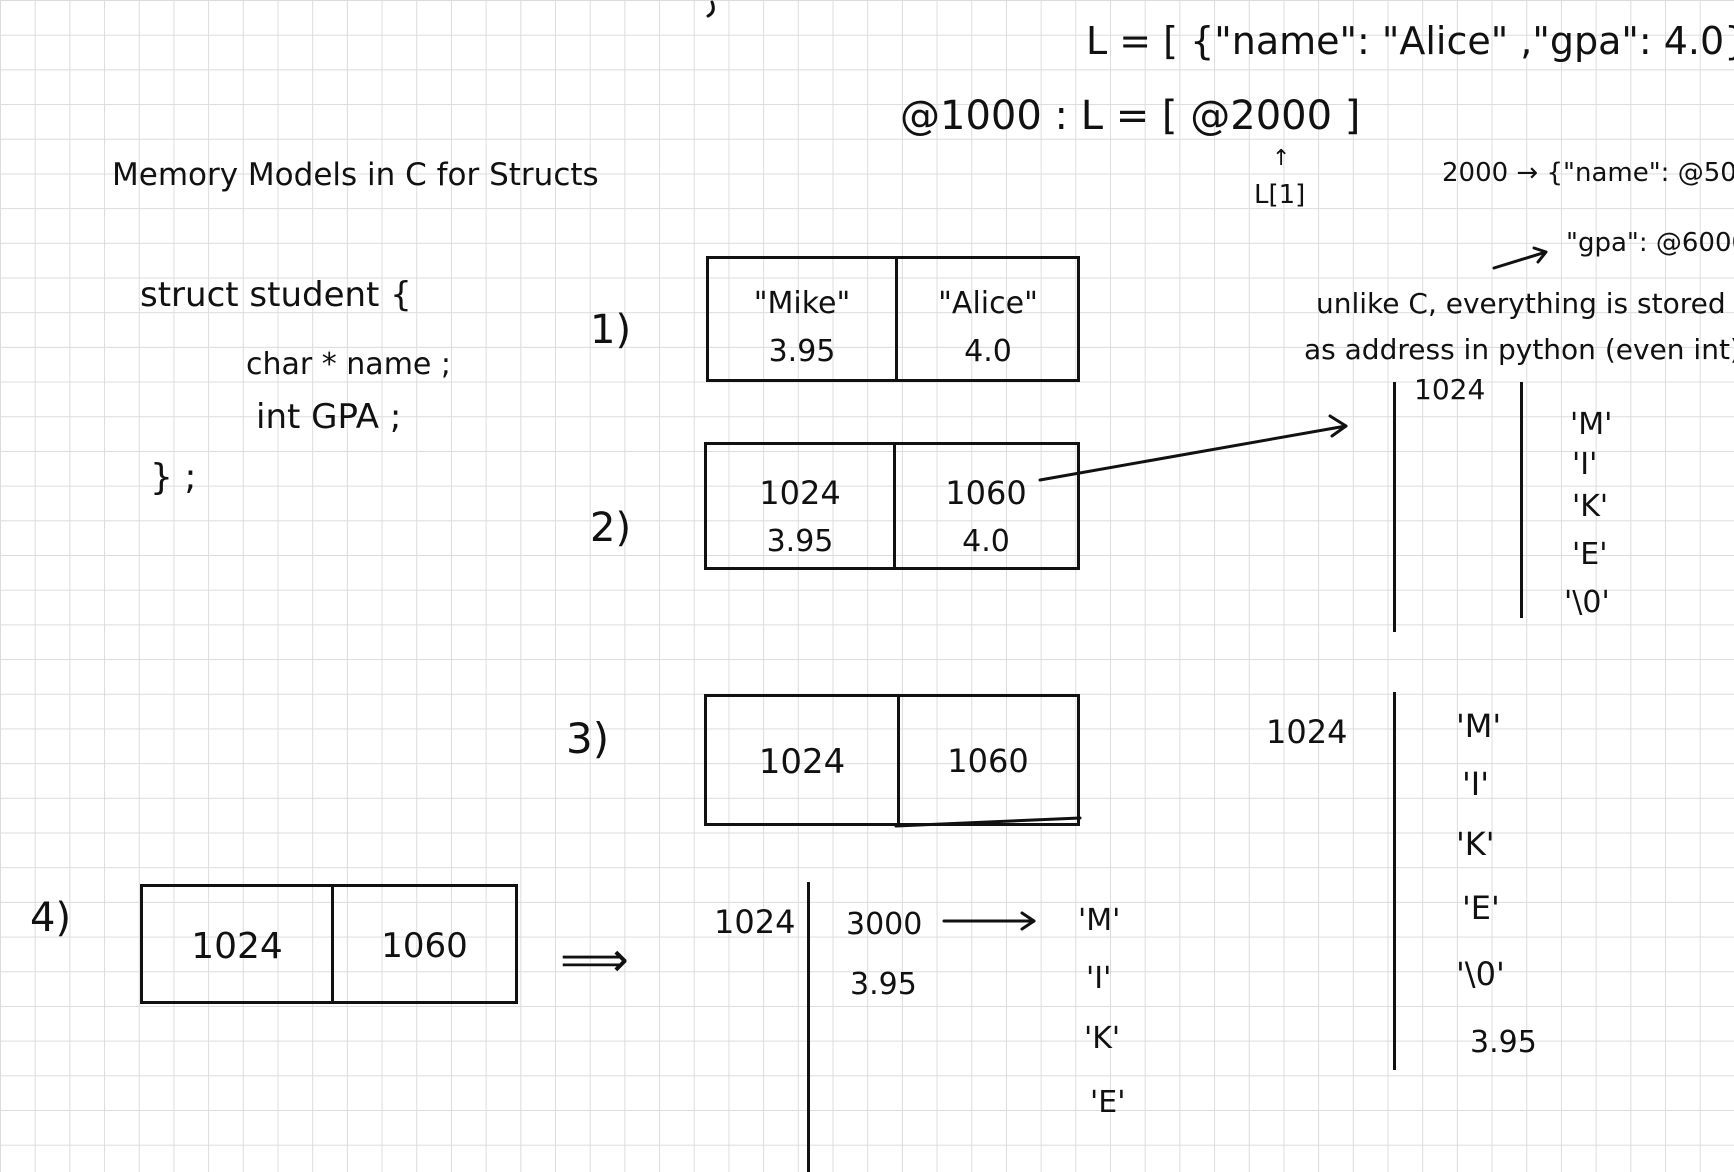 Image resolution: width=1734 pixels, height=1172 pixels. What do you see at coordinates (1585, 464) in the screenshot?
I see `memory-2-char: 'I'` at bounding box center [1585, 464].